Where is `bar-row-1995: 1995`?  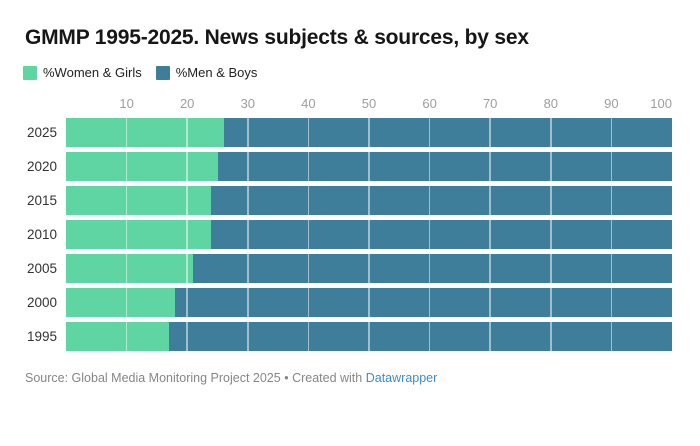 bar-row-1995: 1995 is located at coordinates (336, 336).